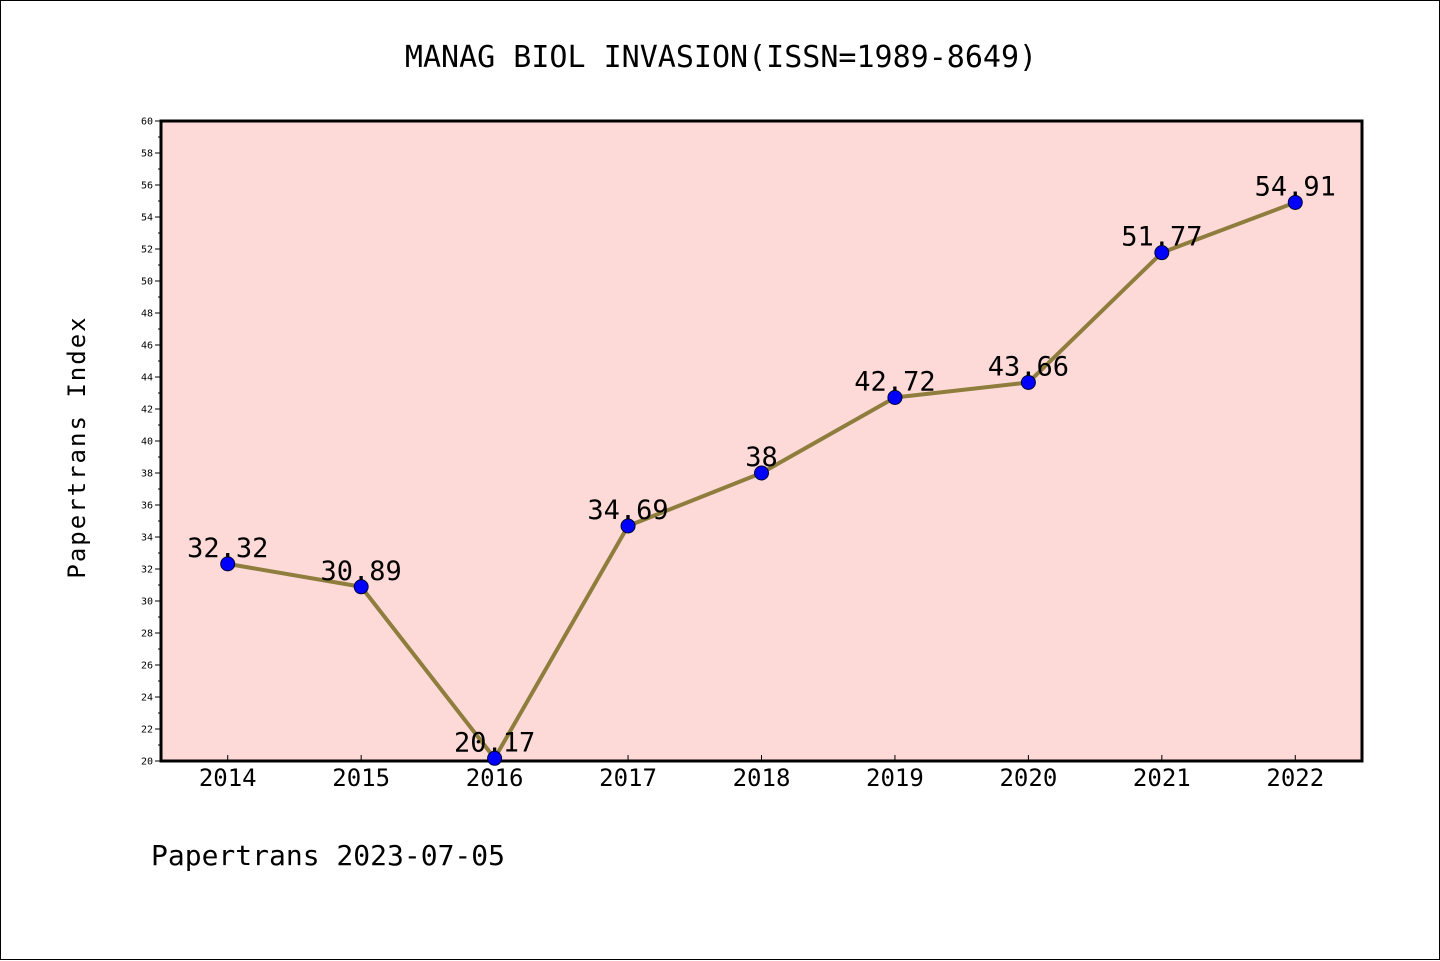 The image size is (1440, 961). What do you see at coordinates (328, 855) in the screenshot?
I see `footer-text: Papertrans 2023-07-05` at bounding box center [328, 855].